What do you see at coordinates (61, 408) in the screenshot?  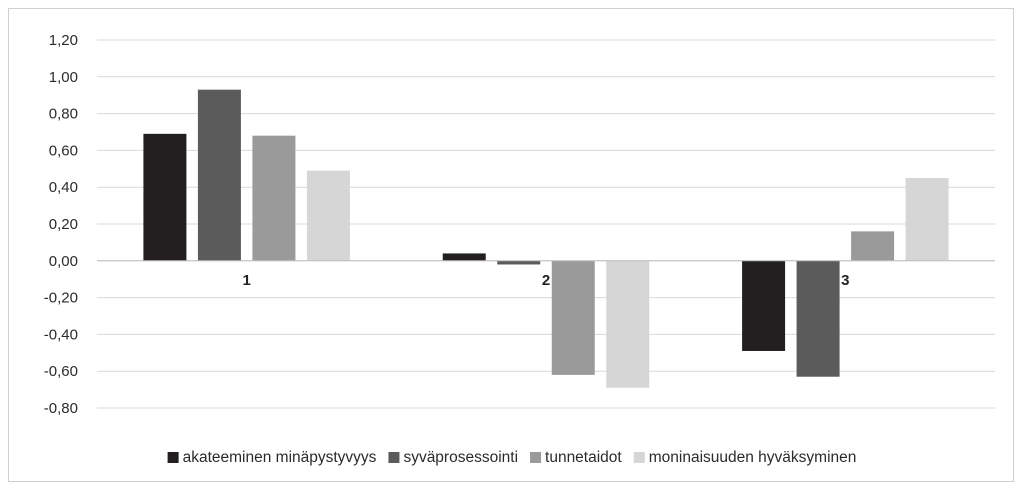 I see `y-tick-label: -0,80` at bounding box center [61, 408].